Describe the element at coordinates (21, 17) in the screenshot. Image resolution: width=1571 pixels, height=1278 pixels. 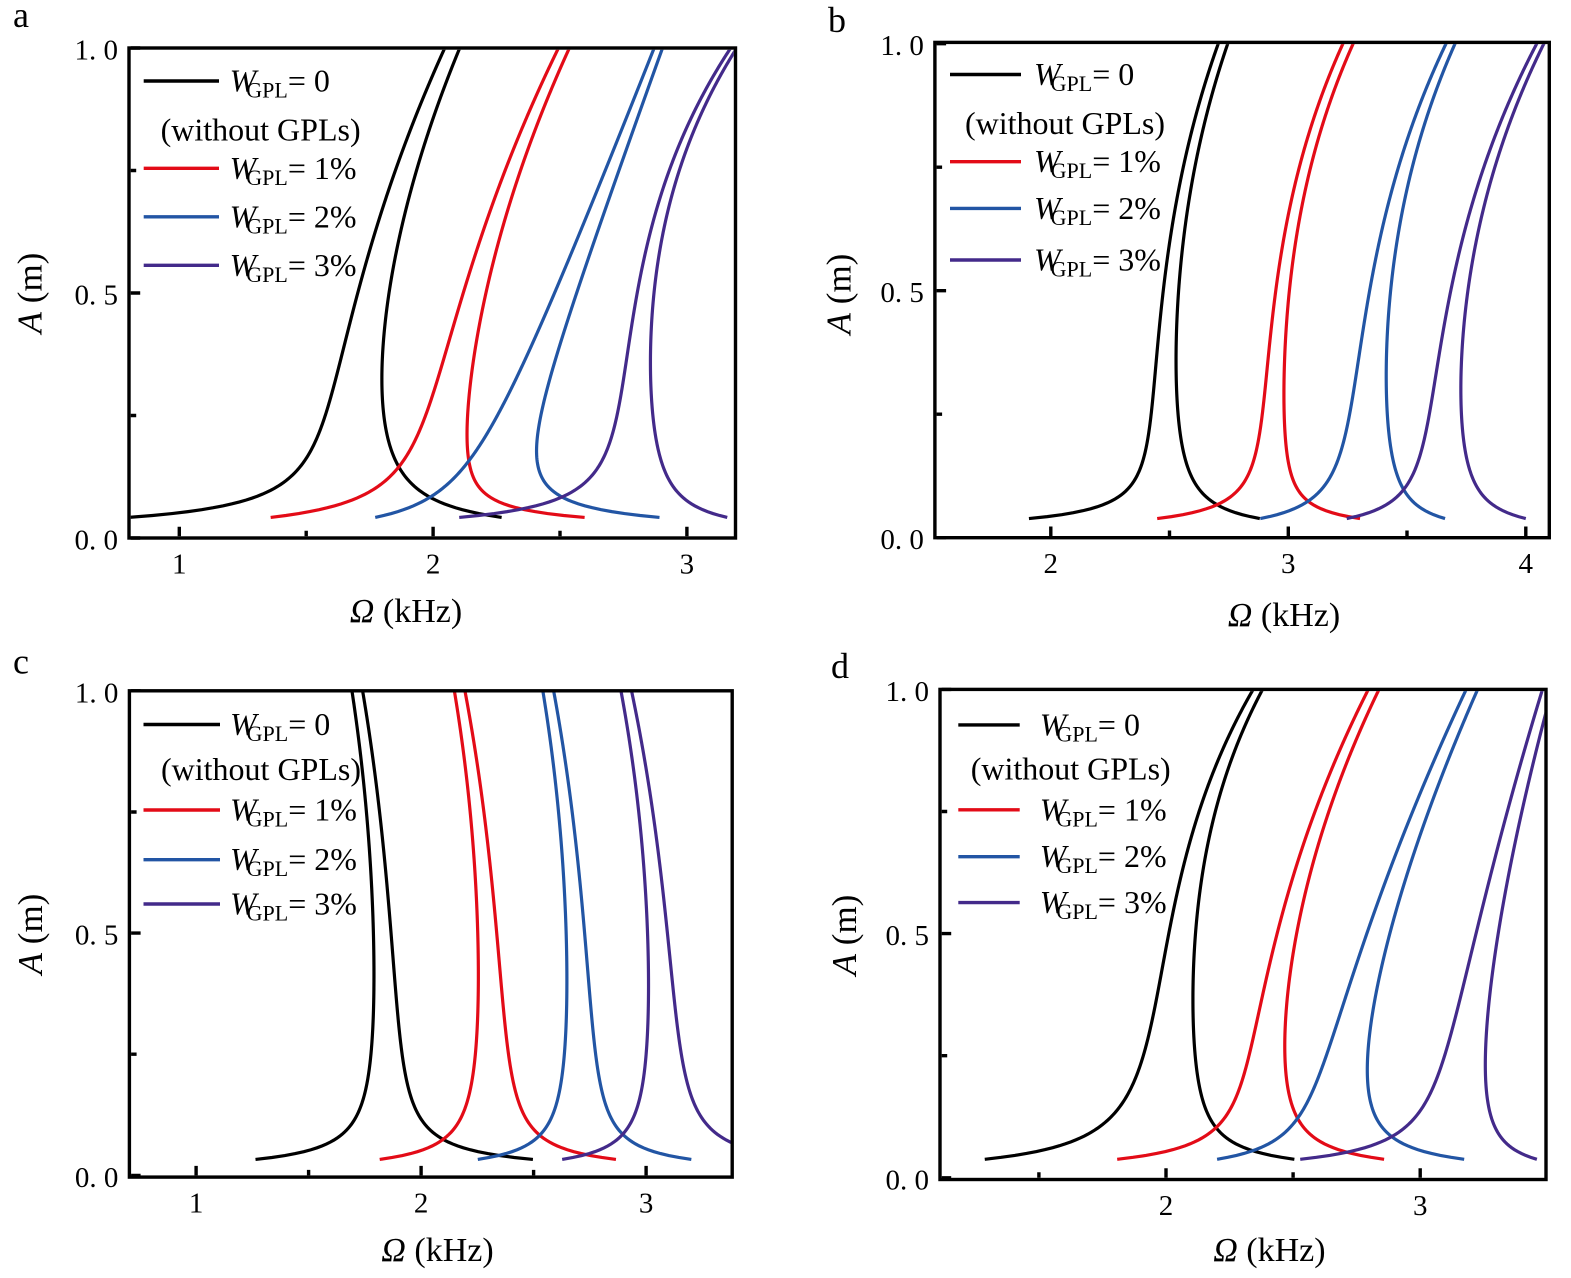
I see `svg-text: a` at that location.